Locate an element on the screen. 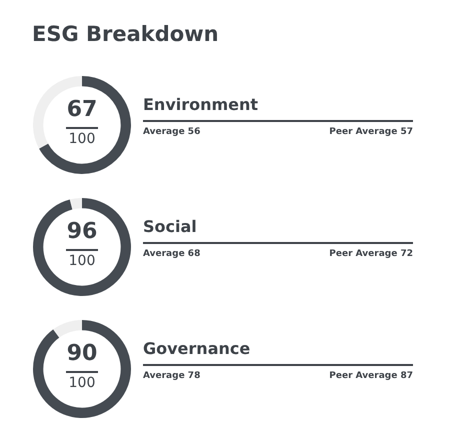 The width and height of the screenshot is (474, 424). text: Peer Average 57 is located at coordinates (371, 132).